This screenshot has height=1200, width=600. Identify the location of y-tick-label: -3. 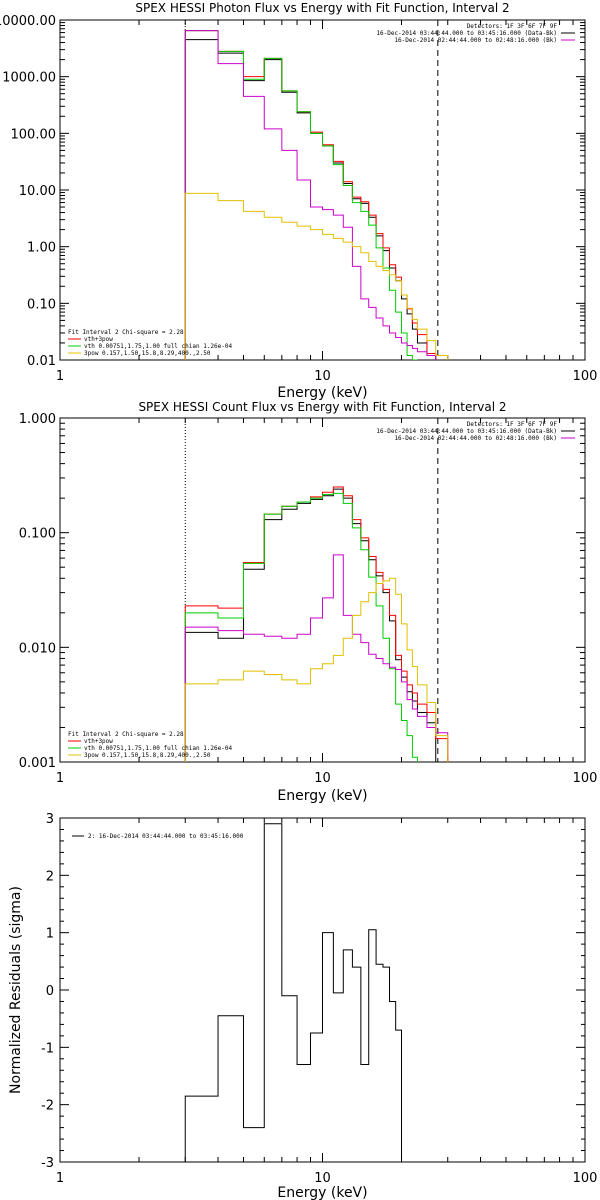
(47, 1163).